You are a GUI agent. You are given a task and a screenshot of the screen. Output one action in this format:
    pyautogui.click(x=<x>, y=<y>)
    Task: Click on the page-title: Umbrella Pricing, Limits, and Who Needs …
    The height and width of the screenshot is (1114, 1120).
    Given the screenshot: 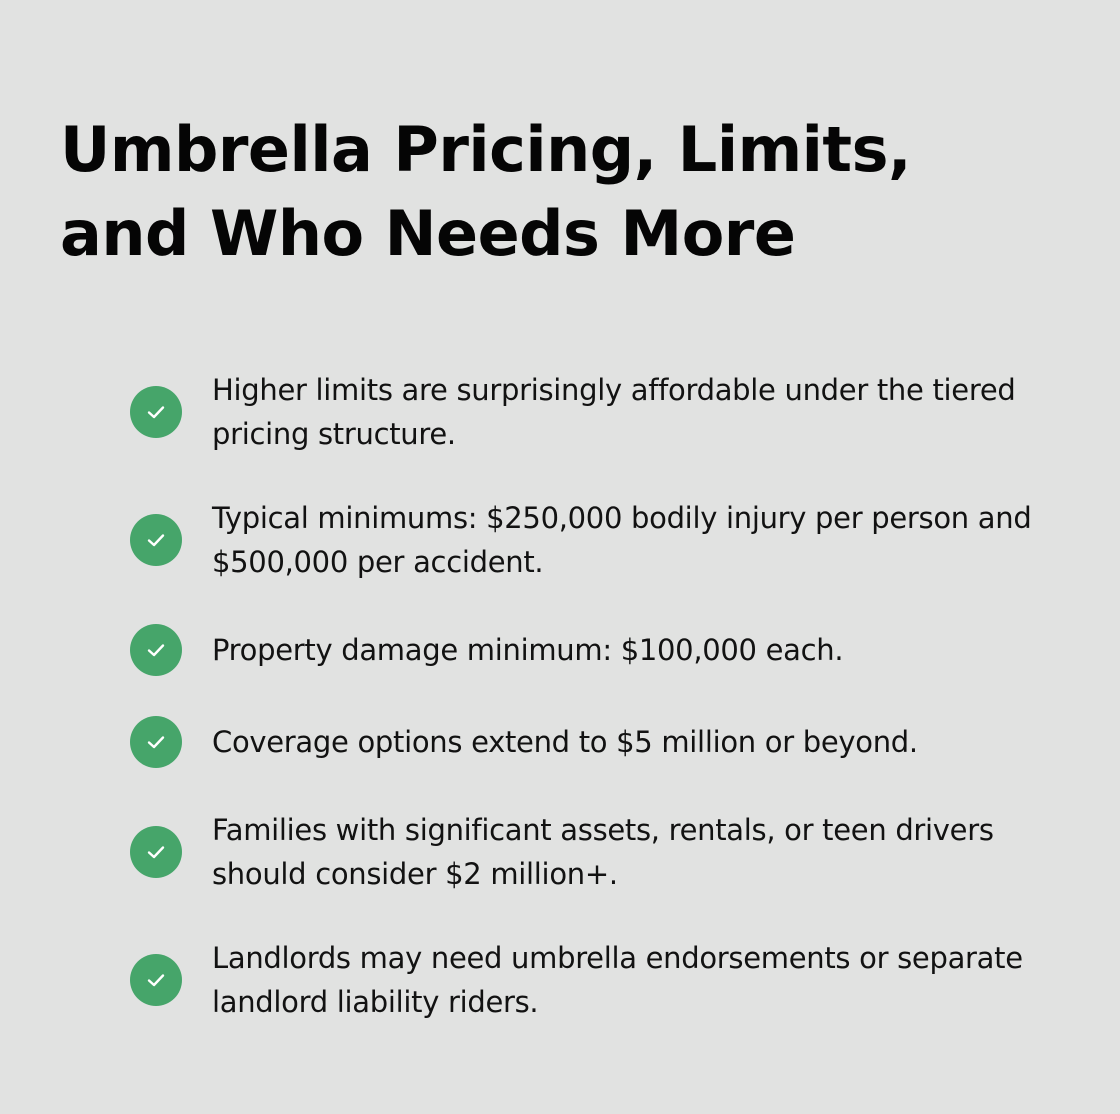 What is the action you would take?
    pyautogui.click(x=486, y=191)
    